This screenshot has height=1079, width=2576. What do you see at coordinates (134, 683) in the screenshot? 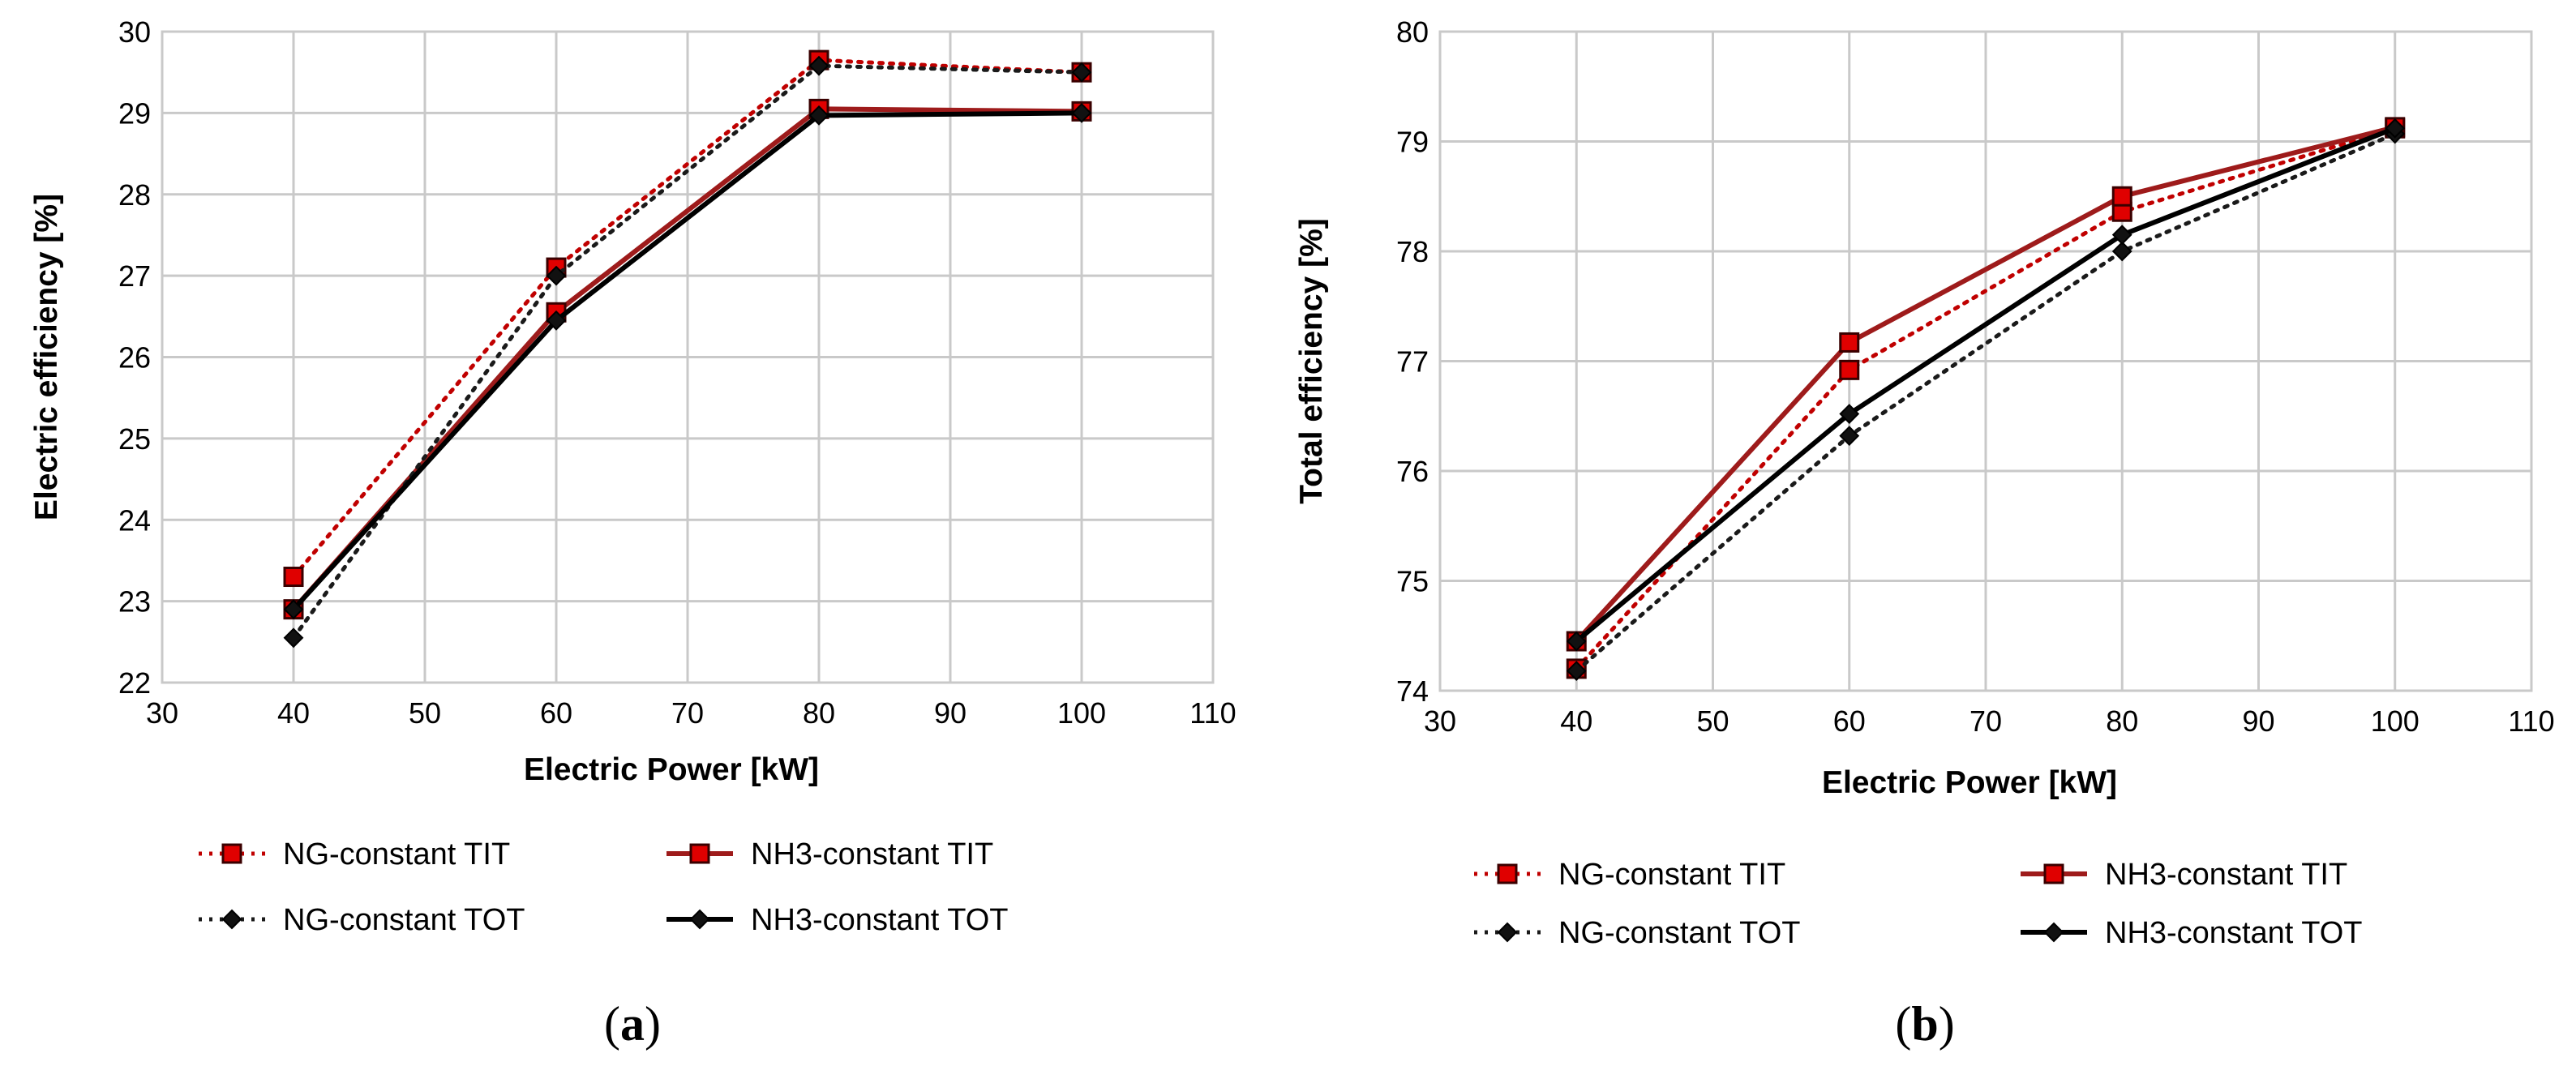
I see `y-tick-label: 22` at bounding box center [134, 683].